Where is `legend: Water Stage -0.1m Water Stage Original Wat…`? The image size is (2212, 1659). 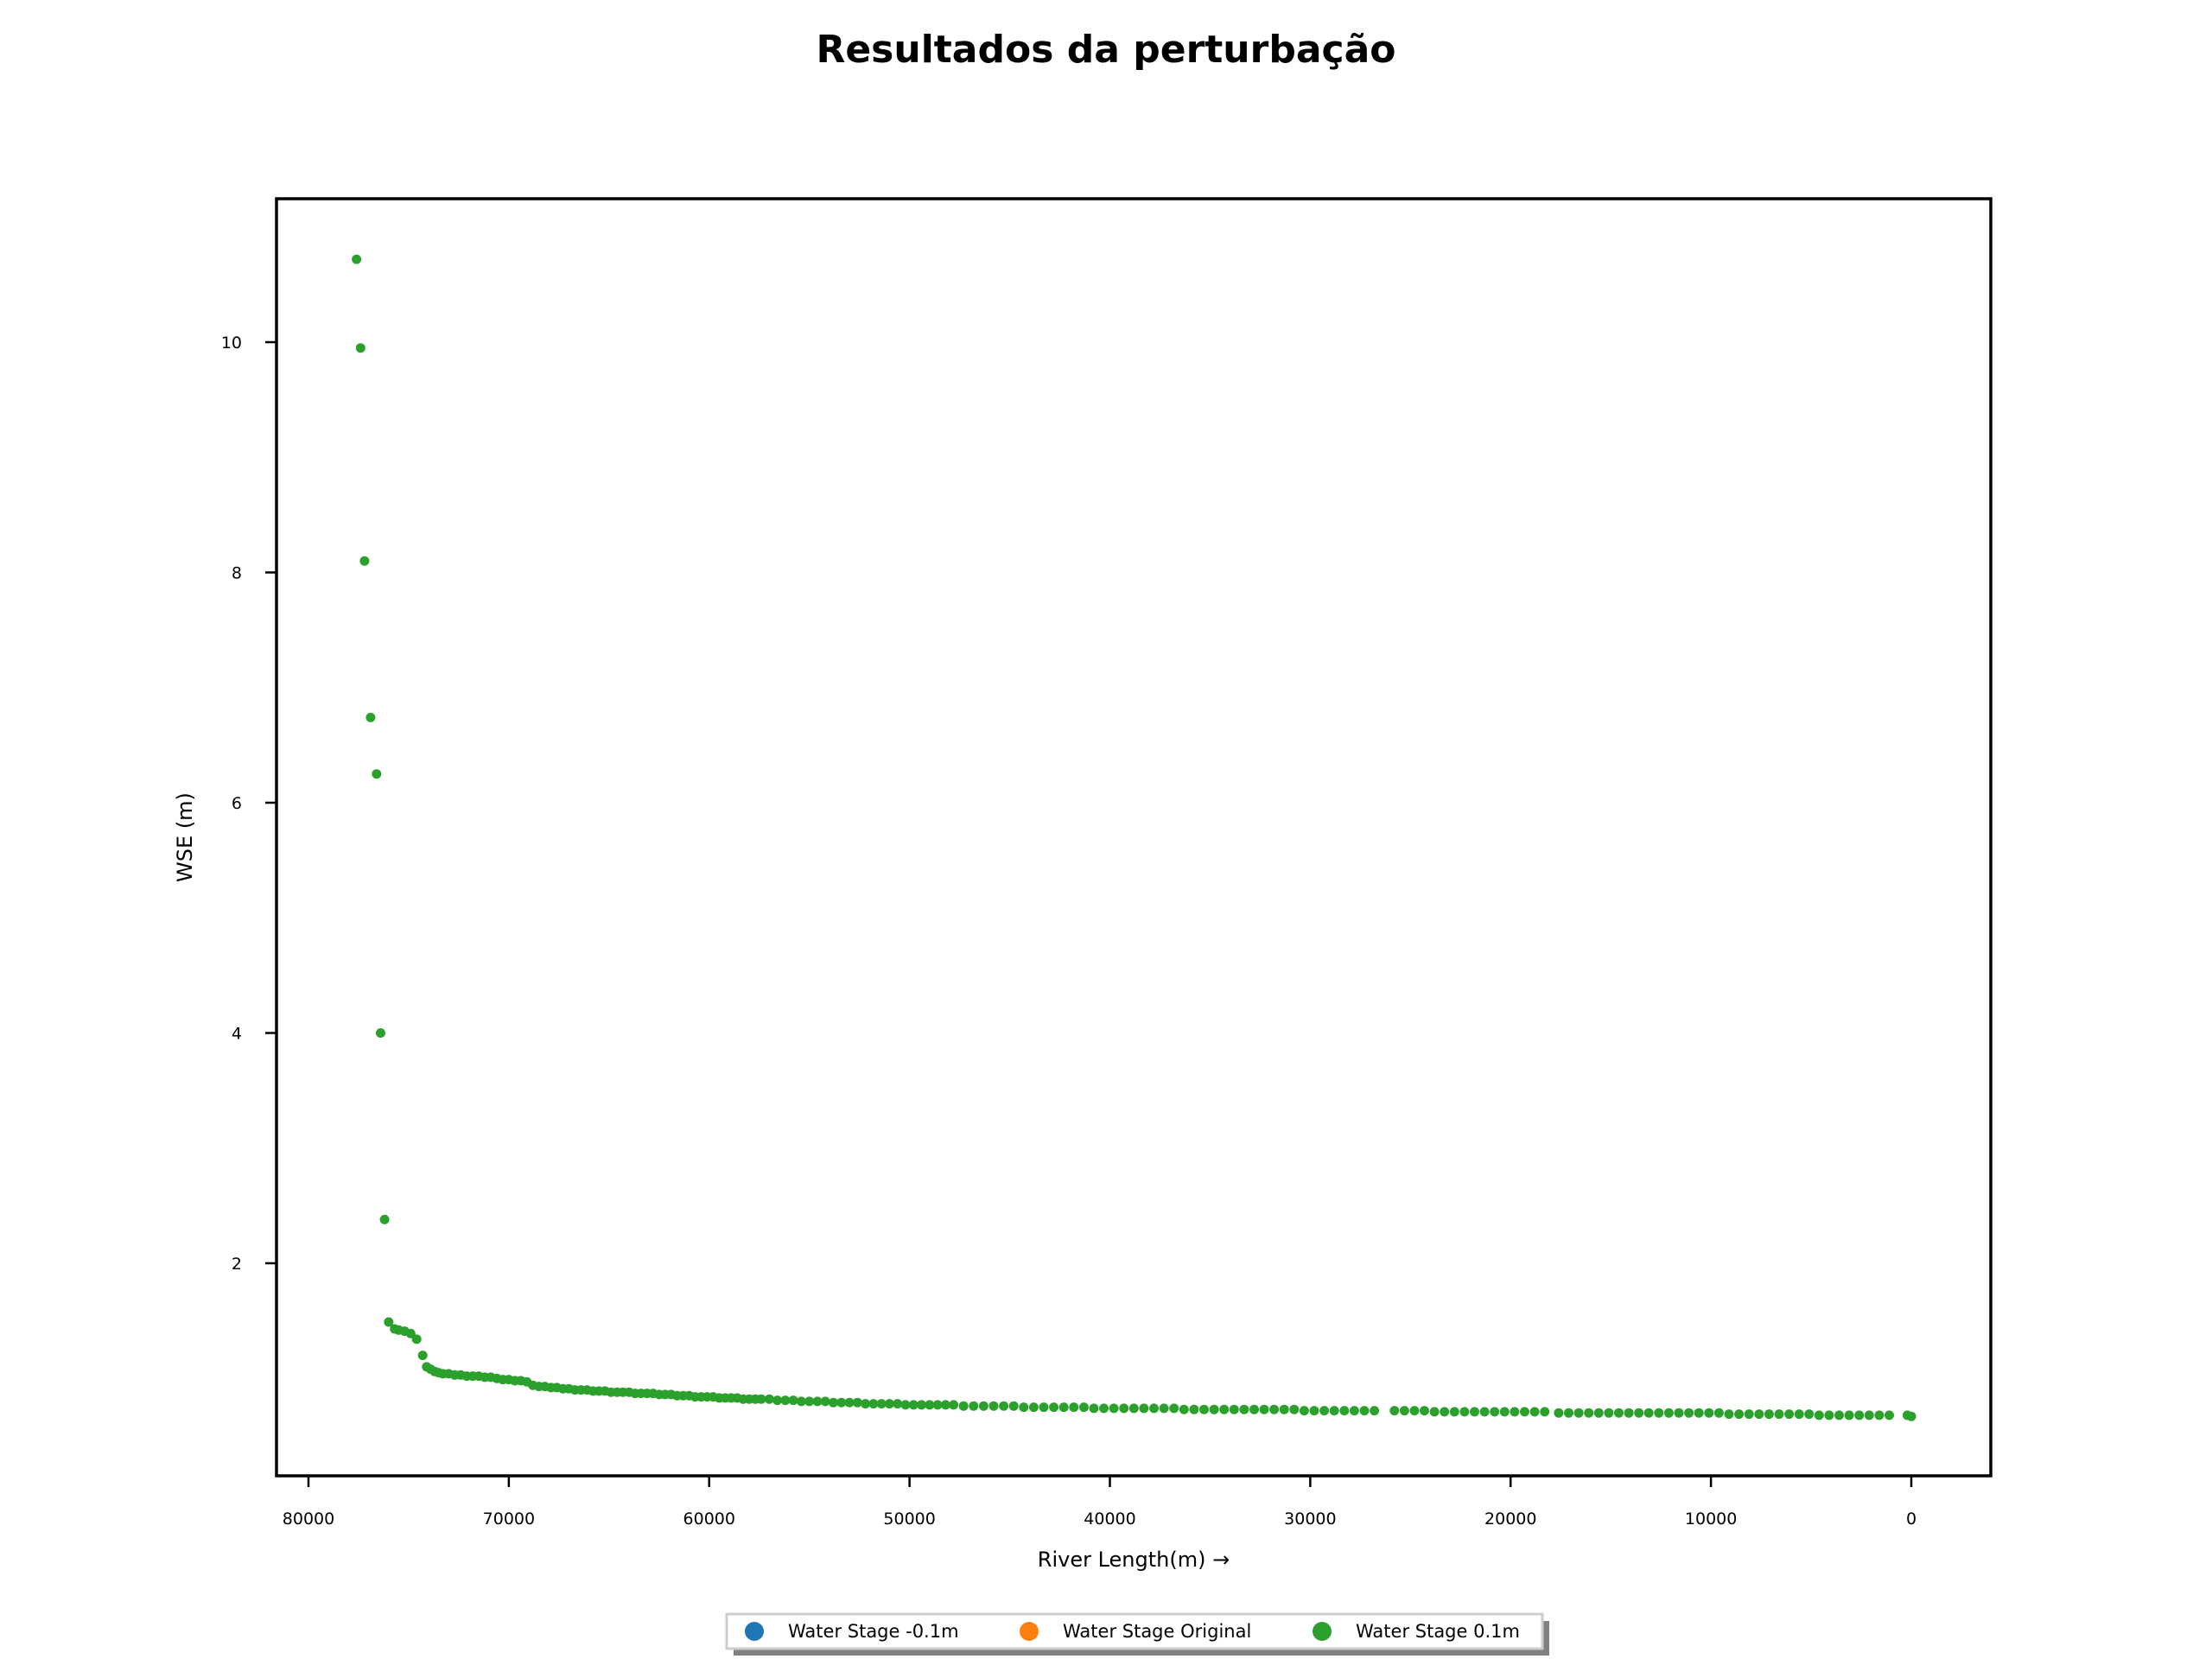
legend: Water Stage -0.1m Water Stage Original Wat… is located at coordinates (1137, 1634).